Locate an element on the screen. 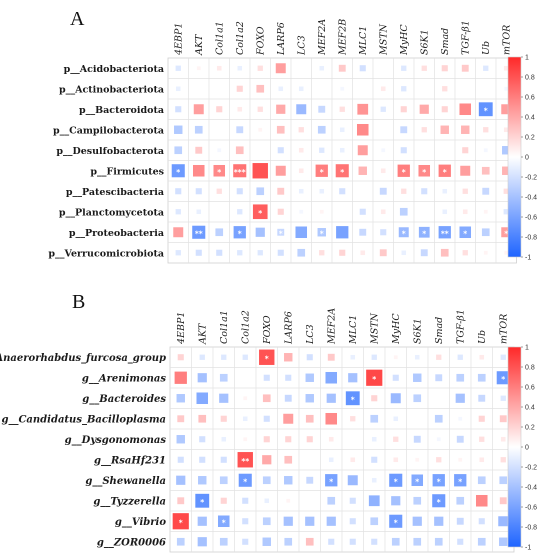  panel-b-column-label: MEF2A is located at coordinates (331, 326).